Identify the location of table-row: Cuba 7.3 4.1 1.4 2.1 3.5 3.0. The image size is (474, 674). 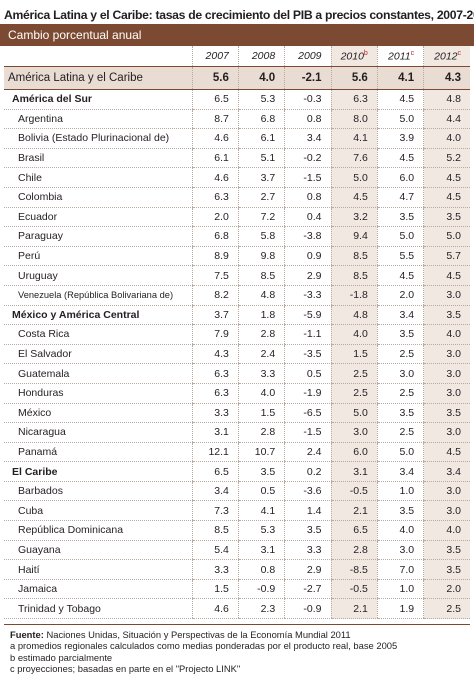
(237, 511).